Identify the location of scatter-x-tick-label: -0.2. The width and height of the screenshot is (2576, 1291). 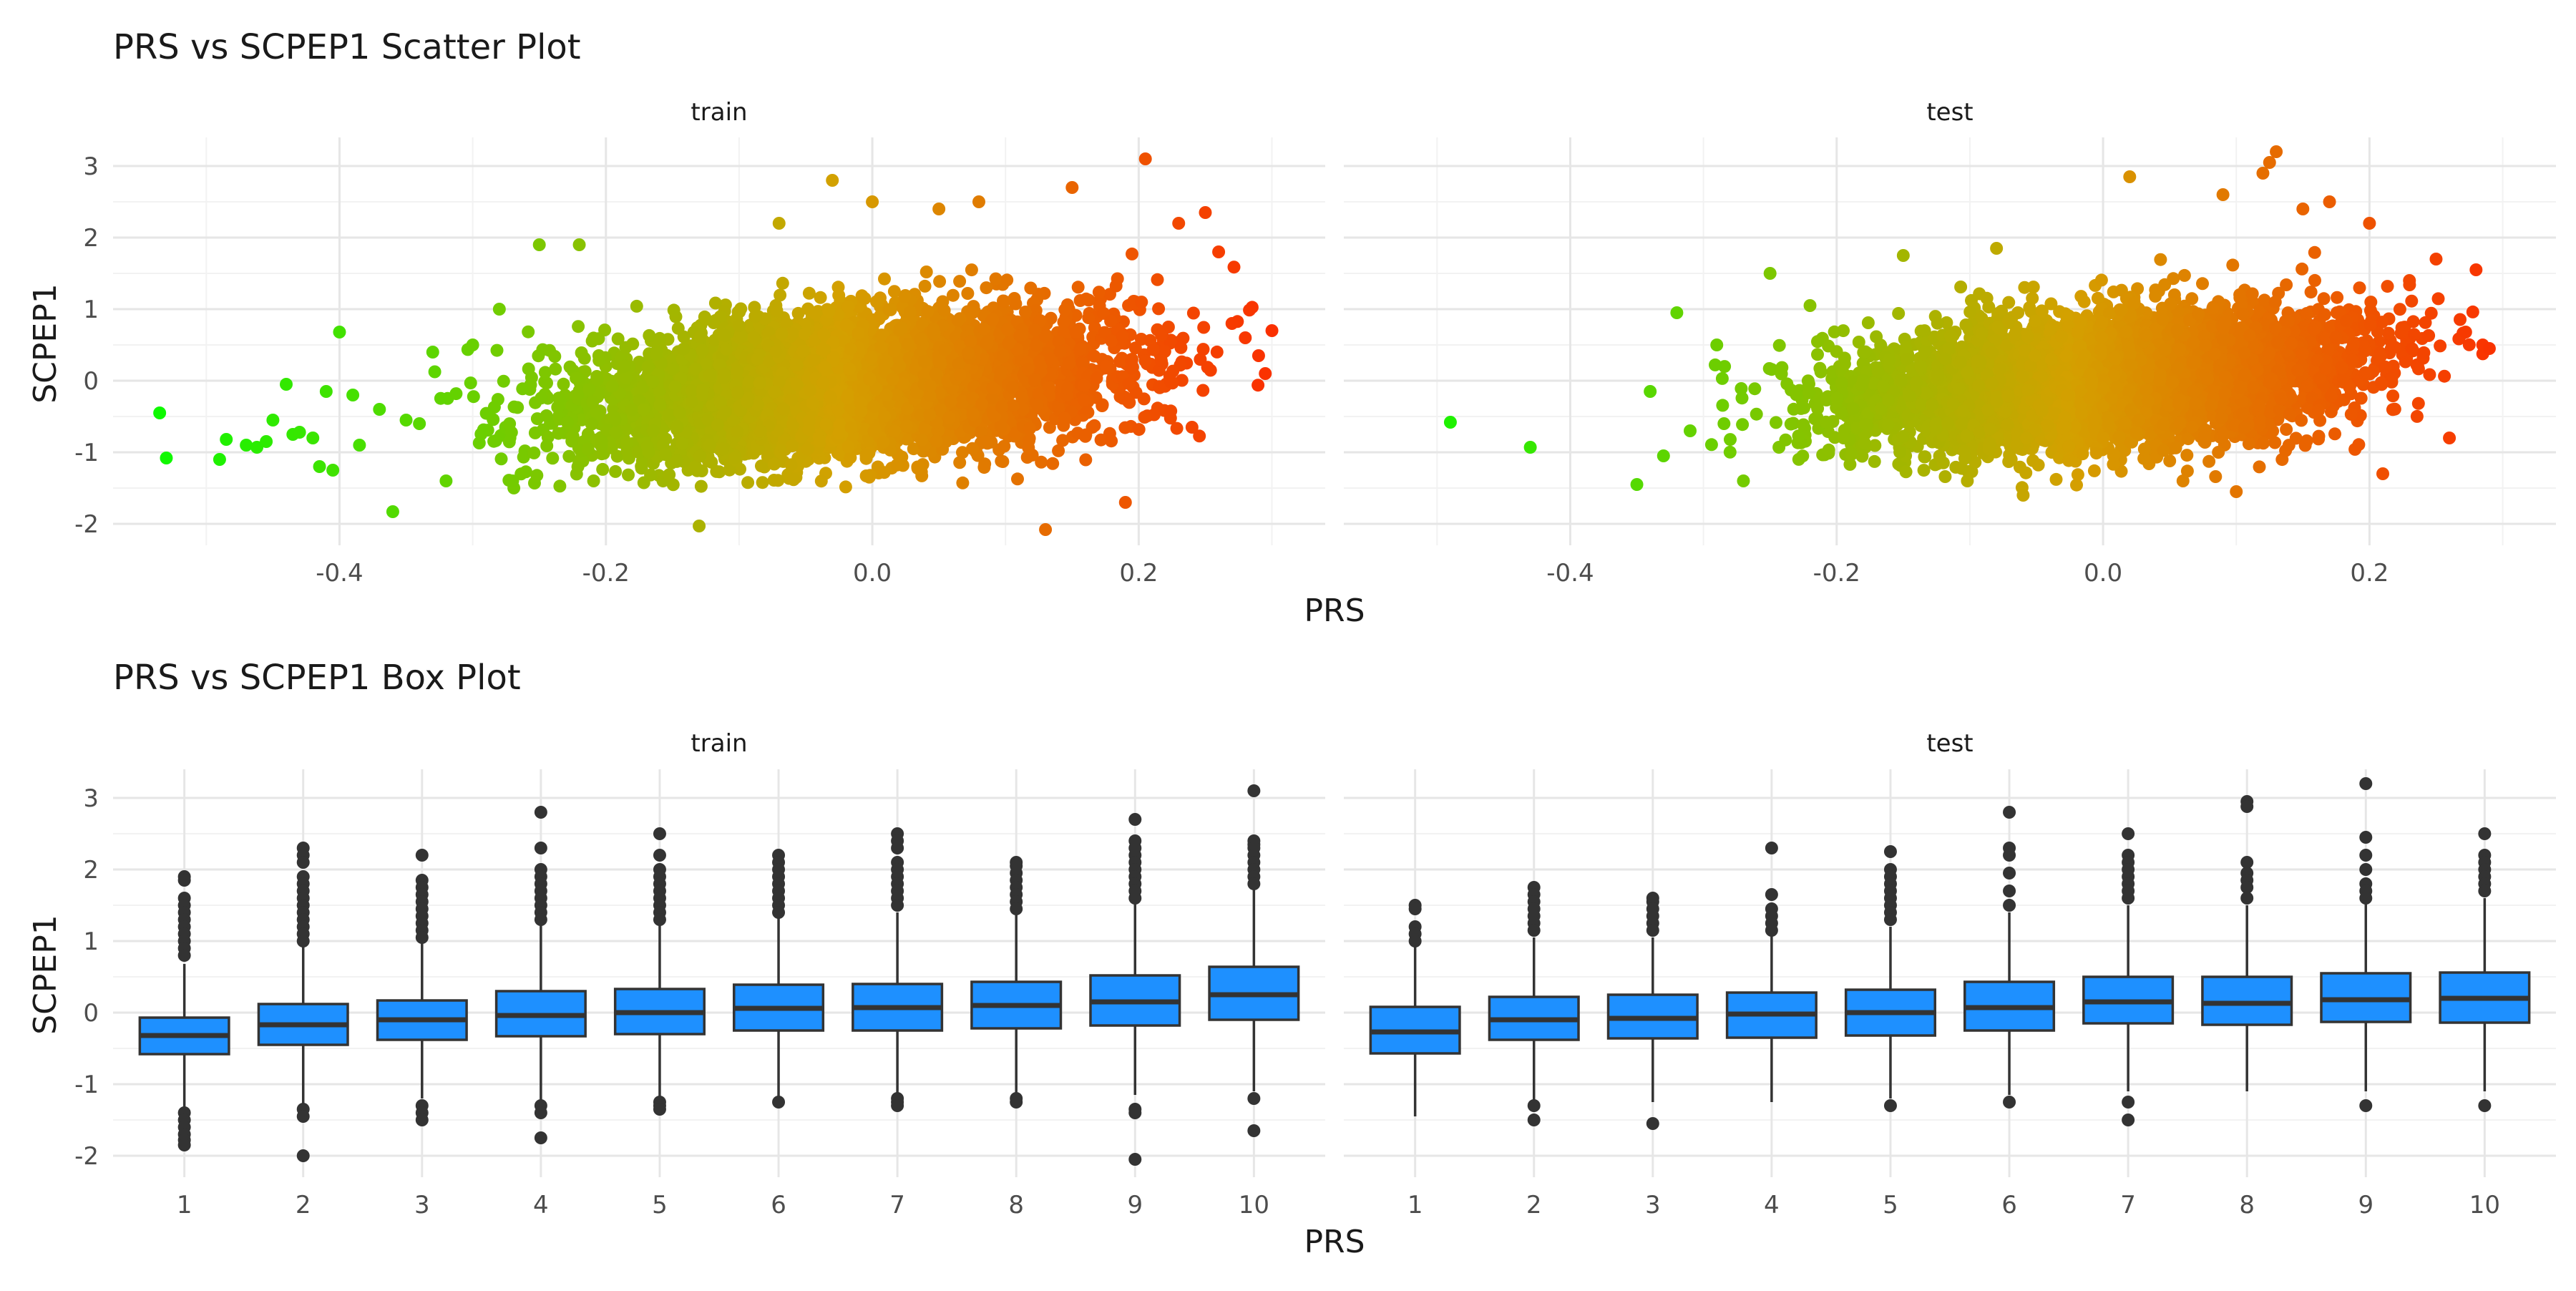
(606, 573).